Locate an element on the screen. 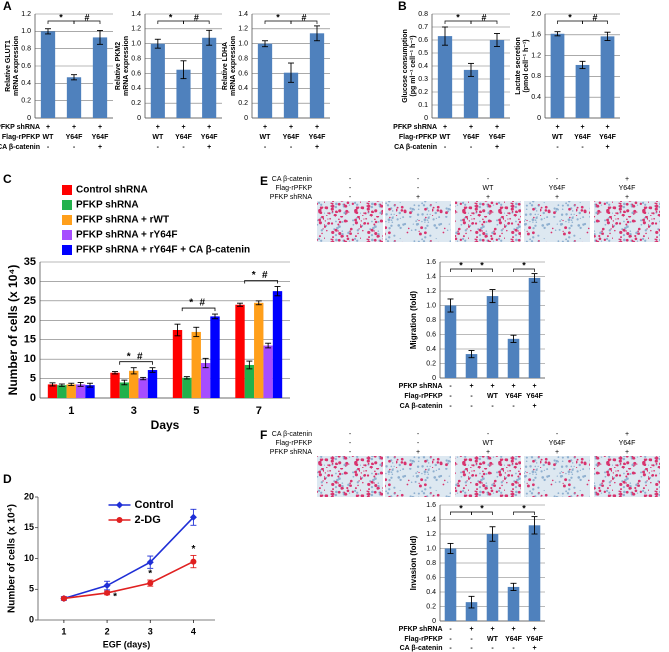 The image size is (669, 652). y-tick-label: 15 is located at coordinates (29, 527).